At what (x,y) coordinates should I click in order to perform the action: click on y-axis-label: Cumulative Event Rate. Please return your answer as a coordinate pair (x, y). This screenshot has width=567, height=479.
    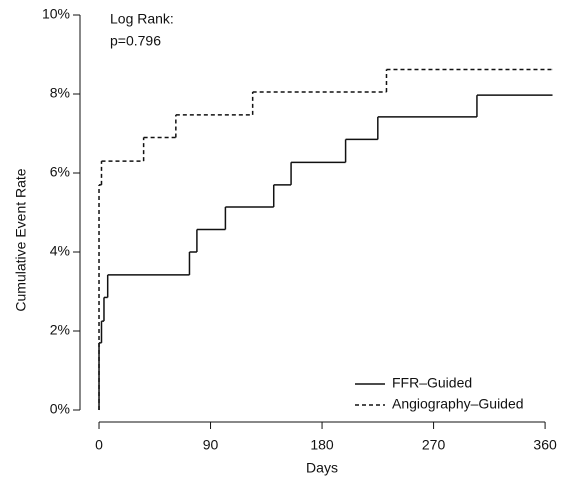
    Looking at the image, I should click on (21, 239).